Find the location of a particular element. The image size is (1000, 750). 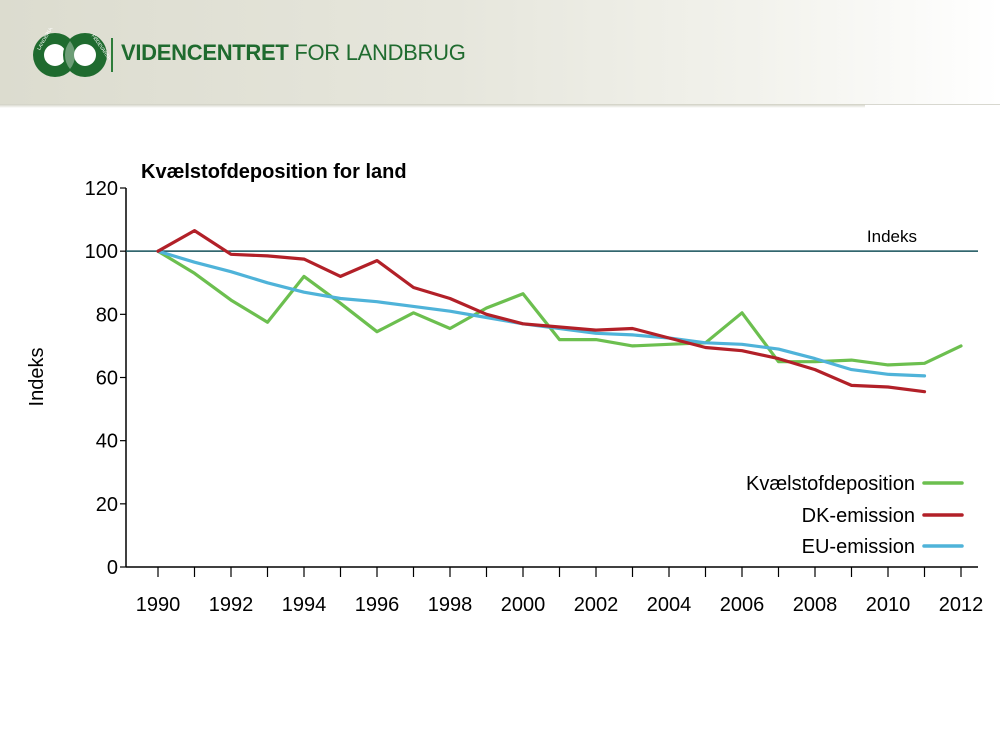

y-tick-label: 0 is located at coordinates (112, 568).